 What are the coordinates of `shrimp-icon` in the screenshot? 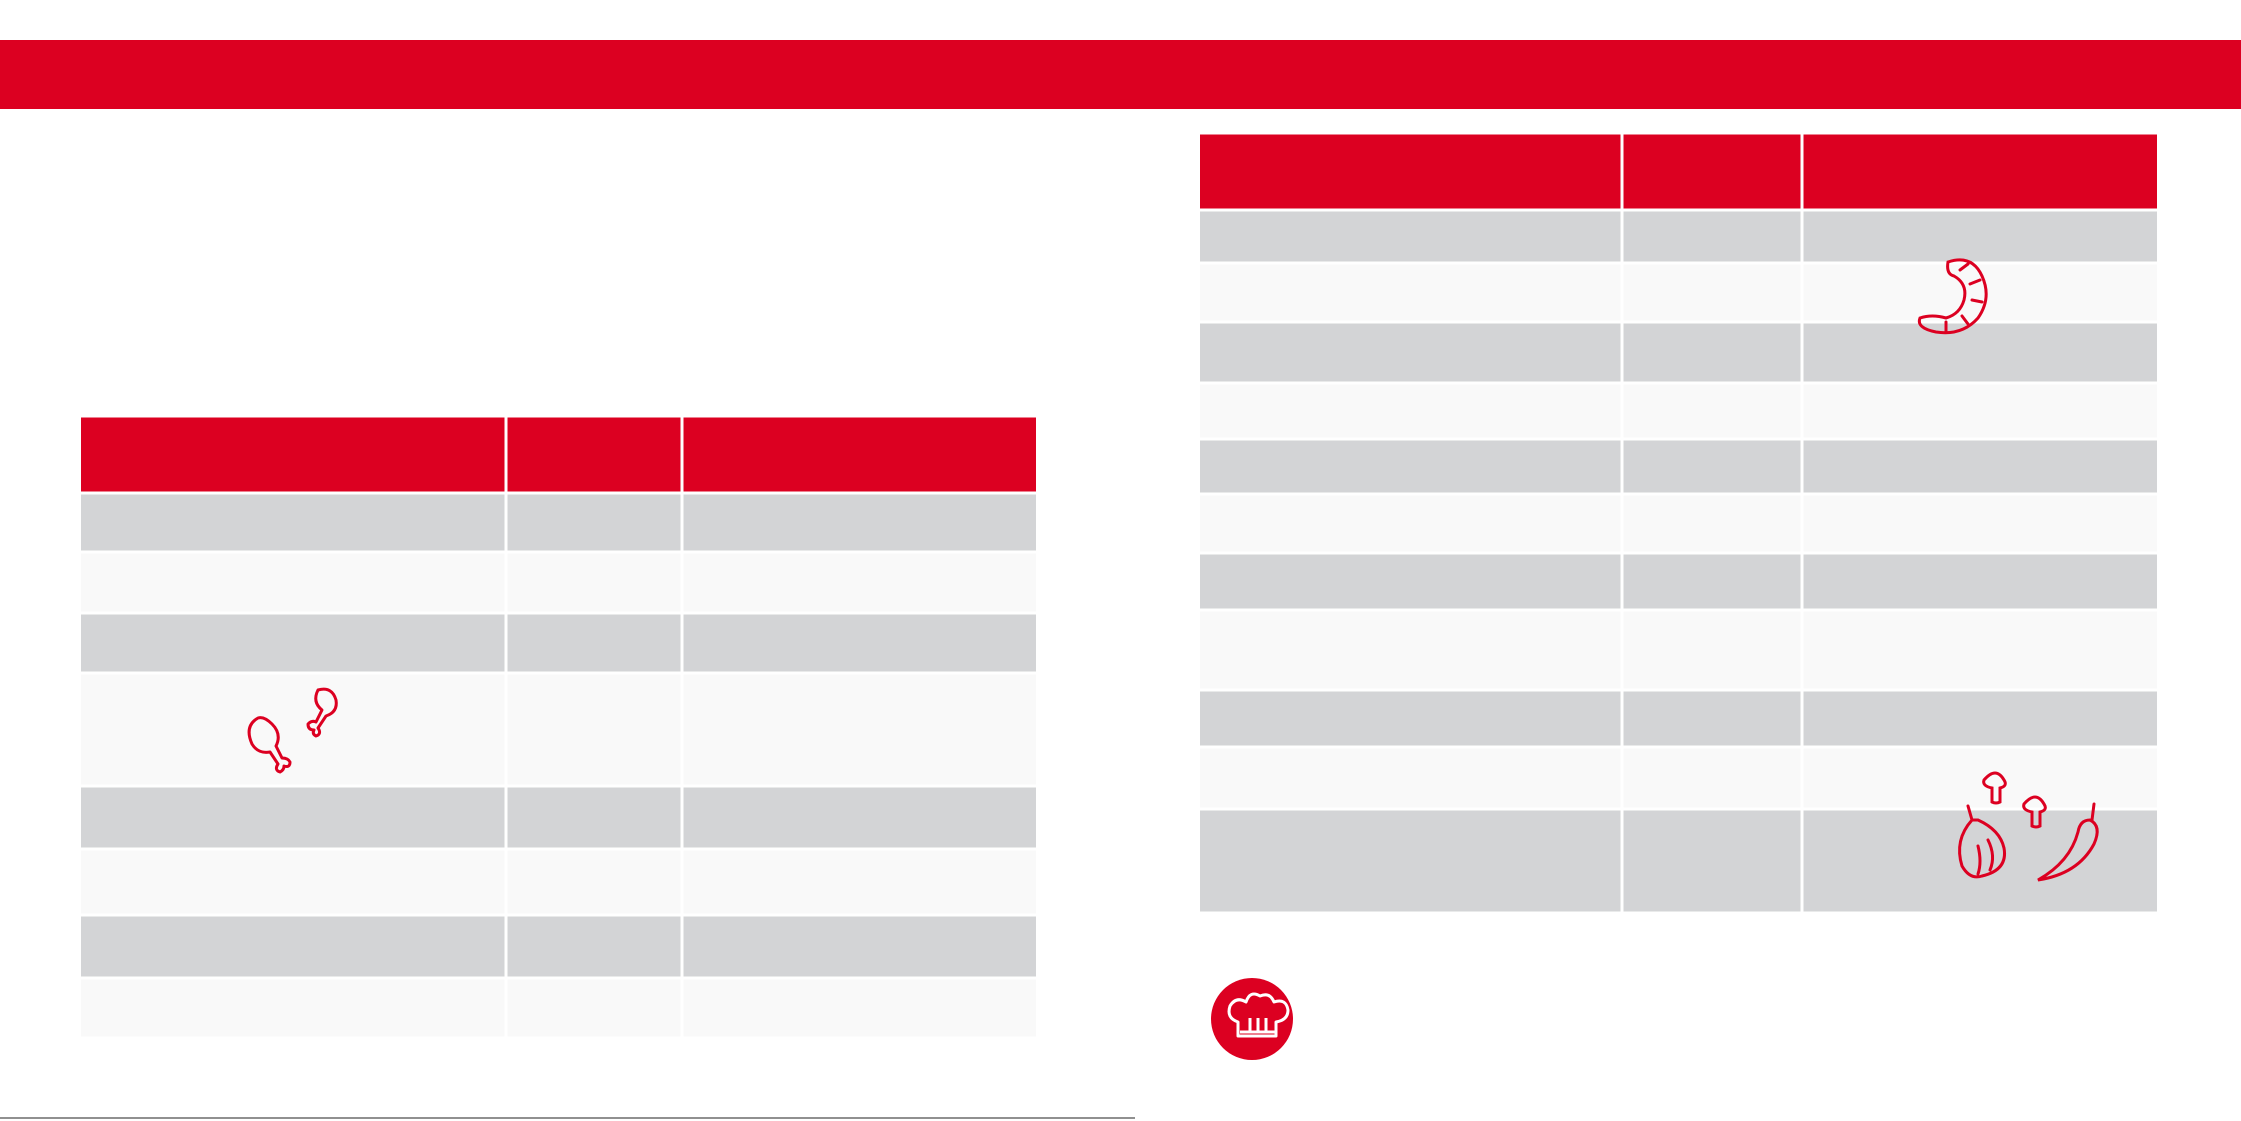 It's located at (1952, 296).